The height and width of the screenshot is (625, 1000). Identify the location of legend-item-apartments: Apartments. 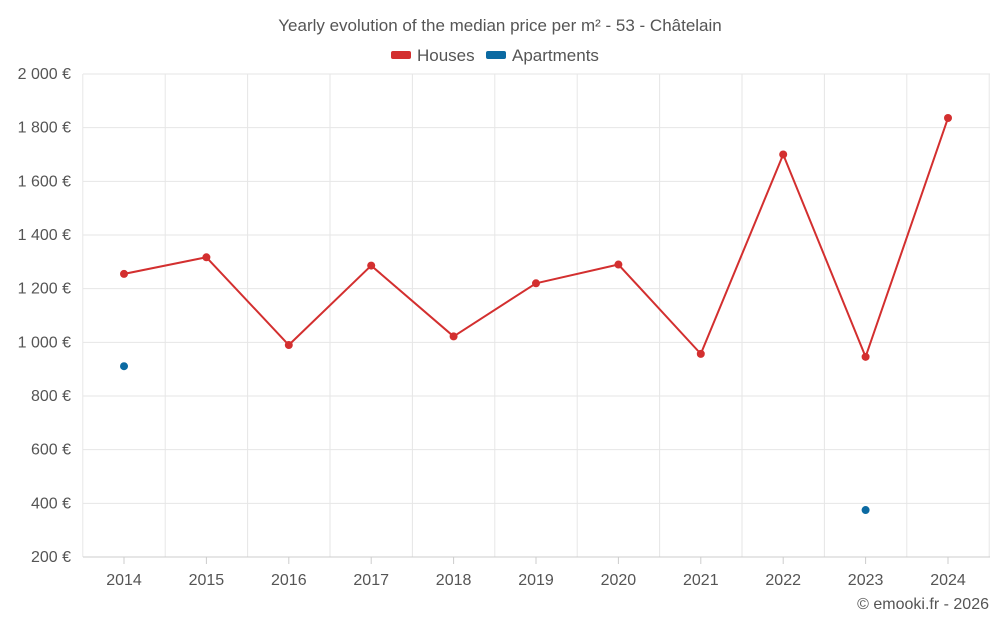
(542, 55).